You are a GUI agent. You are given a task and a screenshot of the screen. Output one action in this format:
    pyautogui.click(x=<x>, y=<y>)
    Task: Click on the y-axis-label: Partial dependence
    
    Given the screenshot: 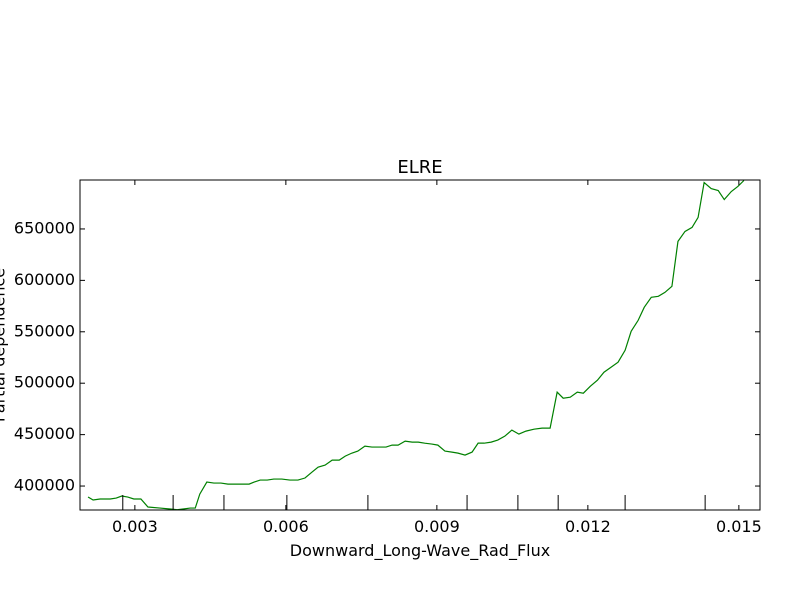 What is the action you would take?
    pyautogui.click(x=4, y=345)
    